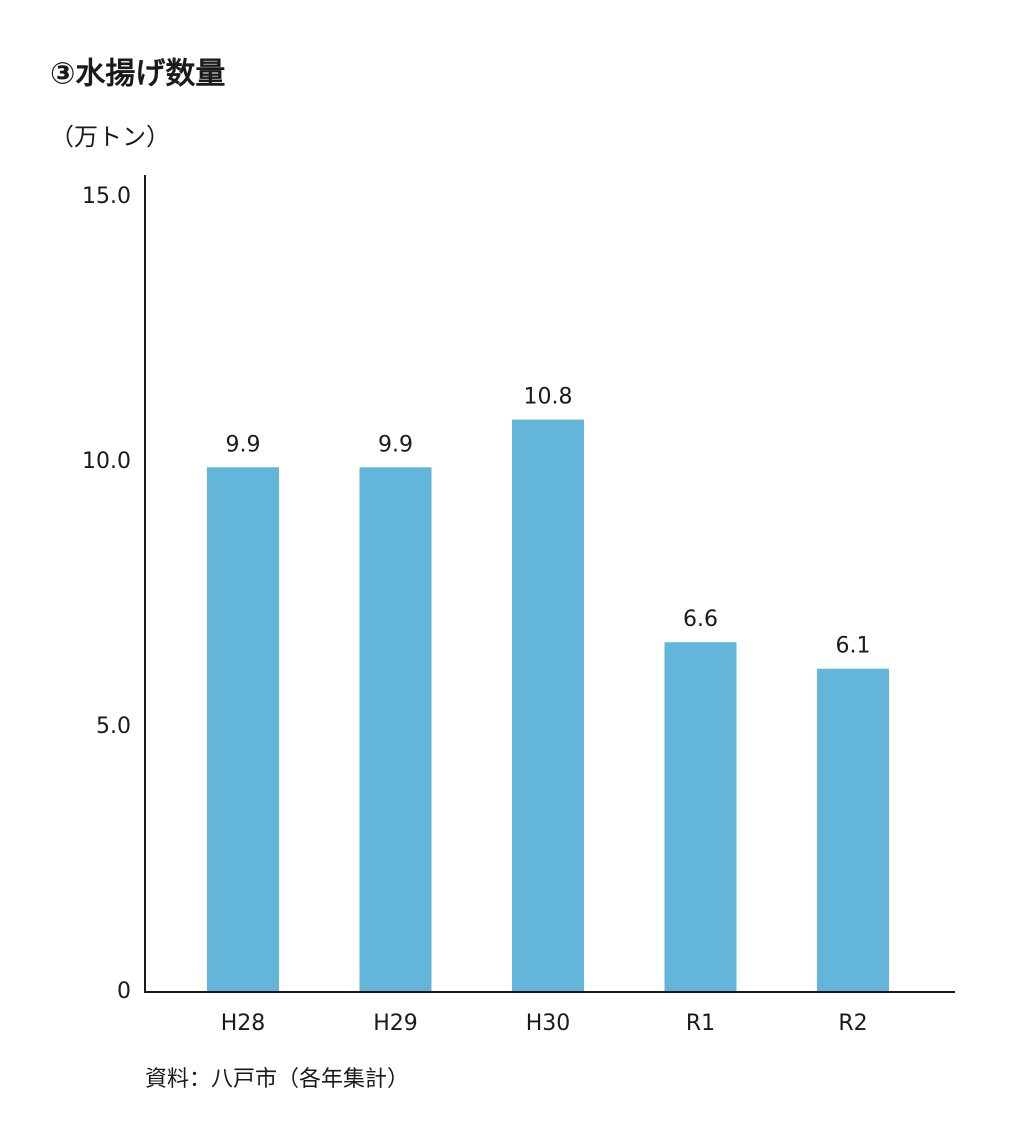 This screenshot has height=1129, width=1029. I want to click on source-note: 資料：八戸市（各年集計）, so click(277, 1079).